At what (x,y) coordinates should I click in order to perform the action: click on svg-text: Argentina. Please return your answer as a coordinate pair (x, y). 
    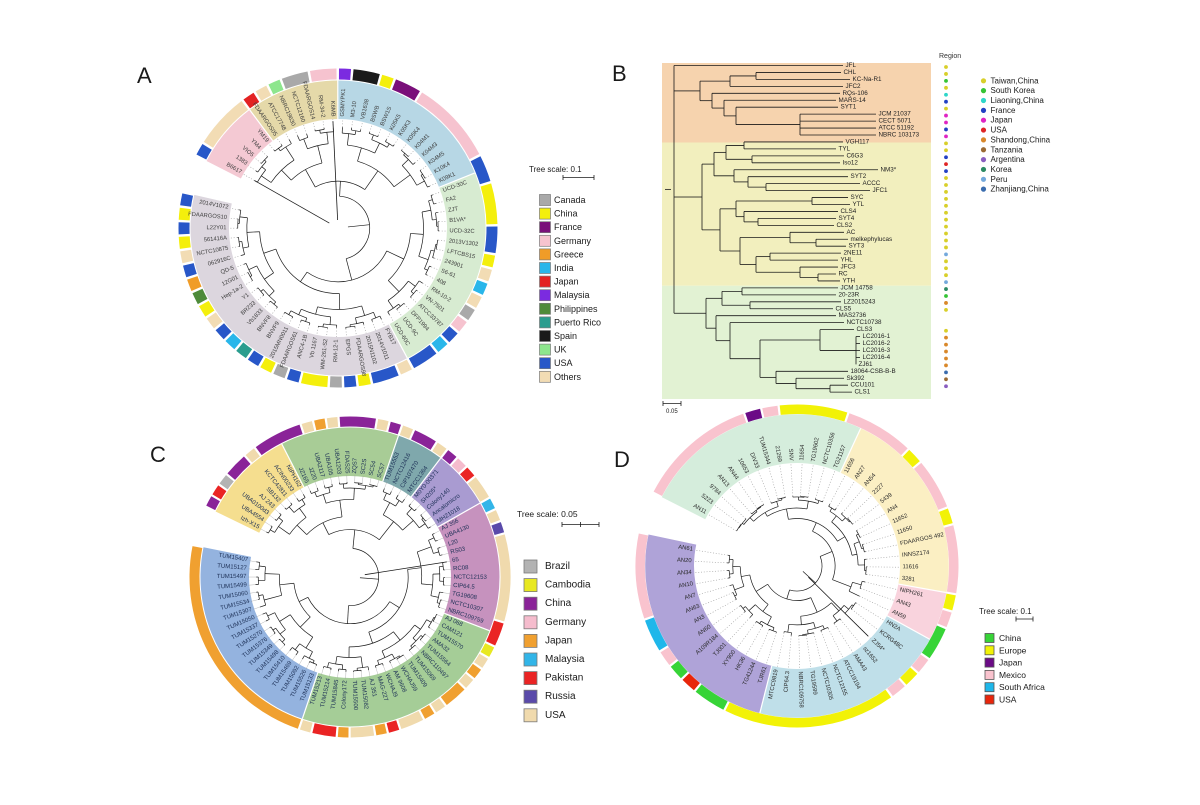
    Looking at the image, I should click on (1008, 159).